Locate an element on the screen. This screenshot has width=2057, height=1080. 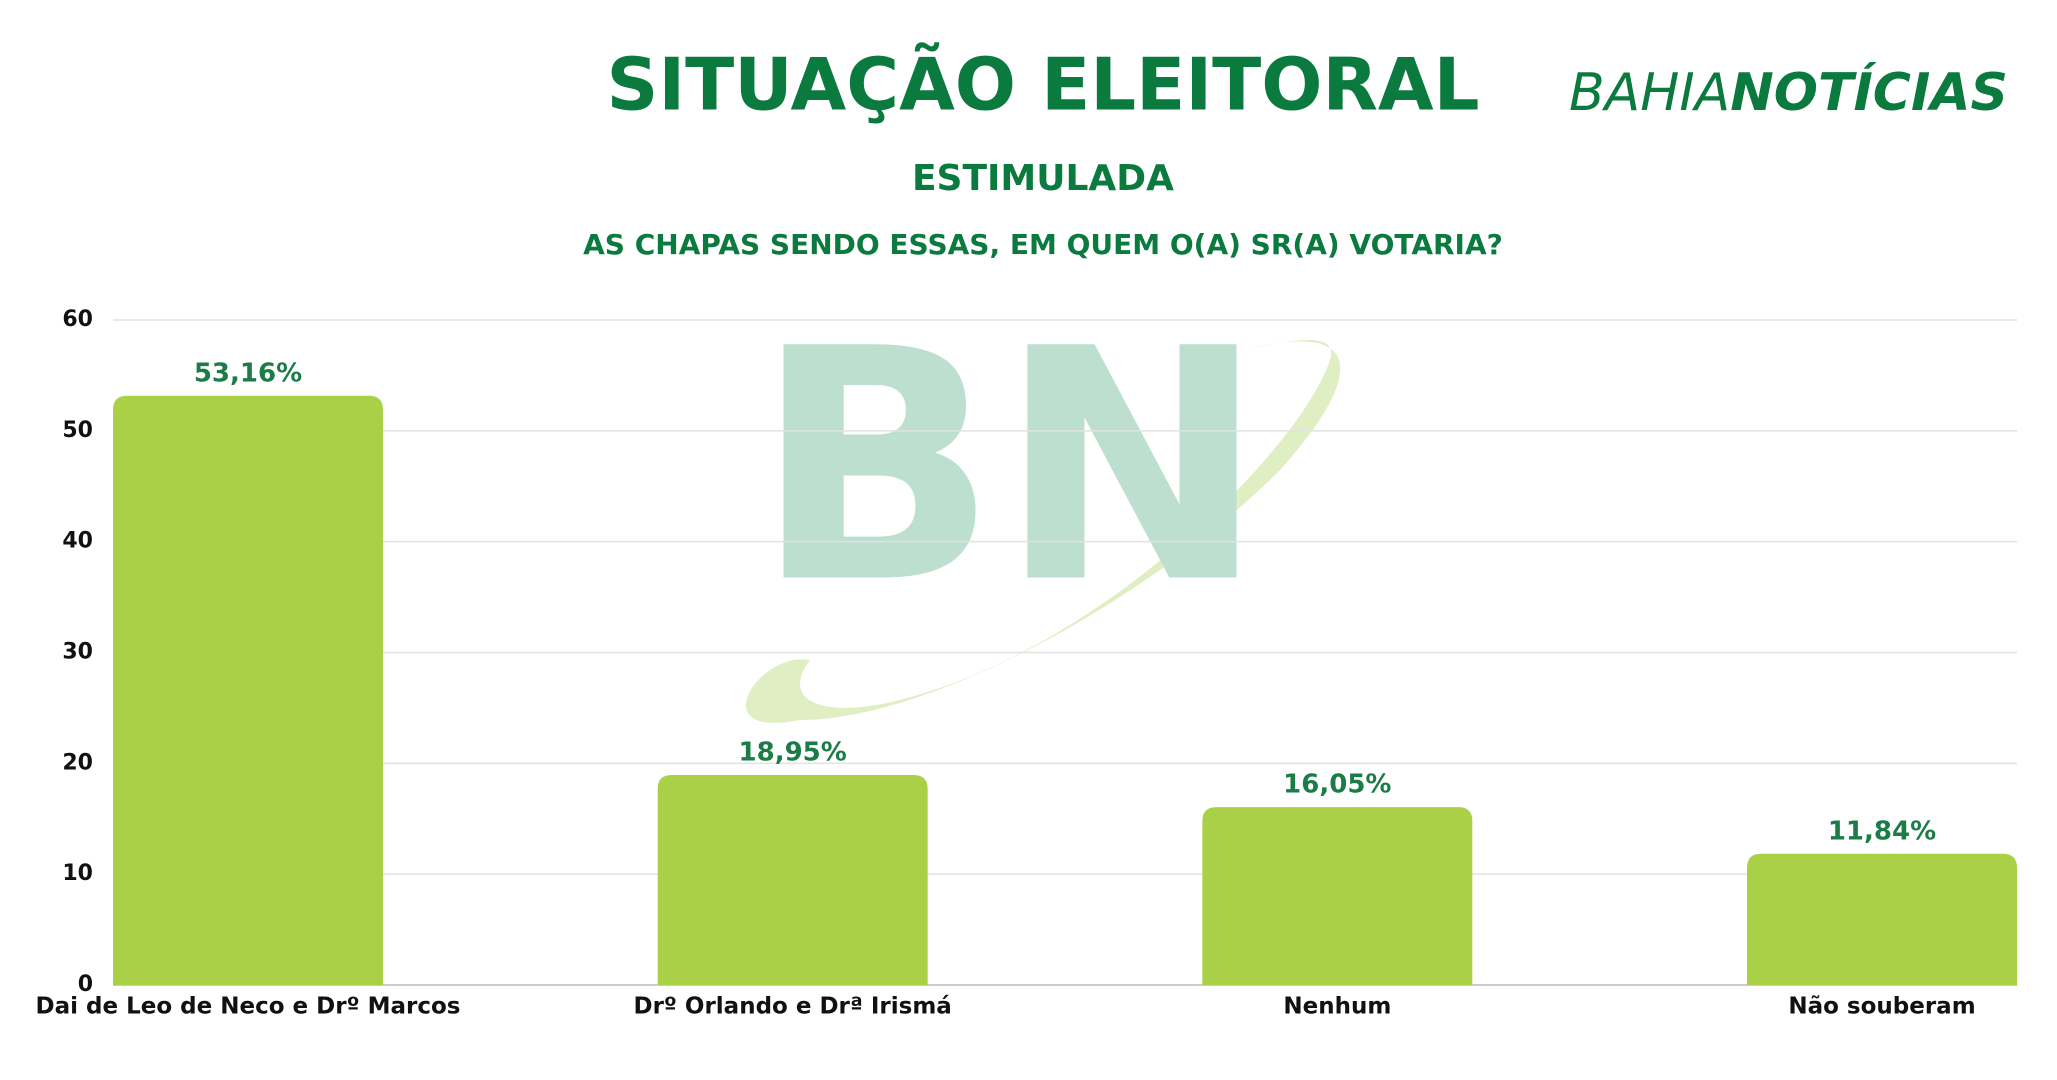
brand-logo: BAHIANOTÍCIAS is located at coordinates (1788, 92).